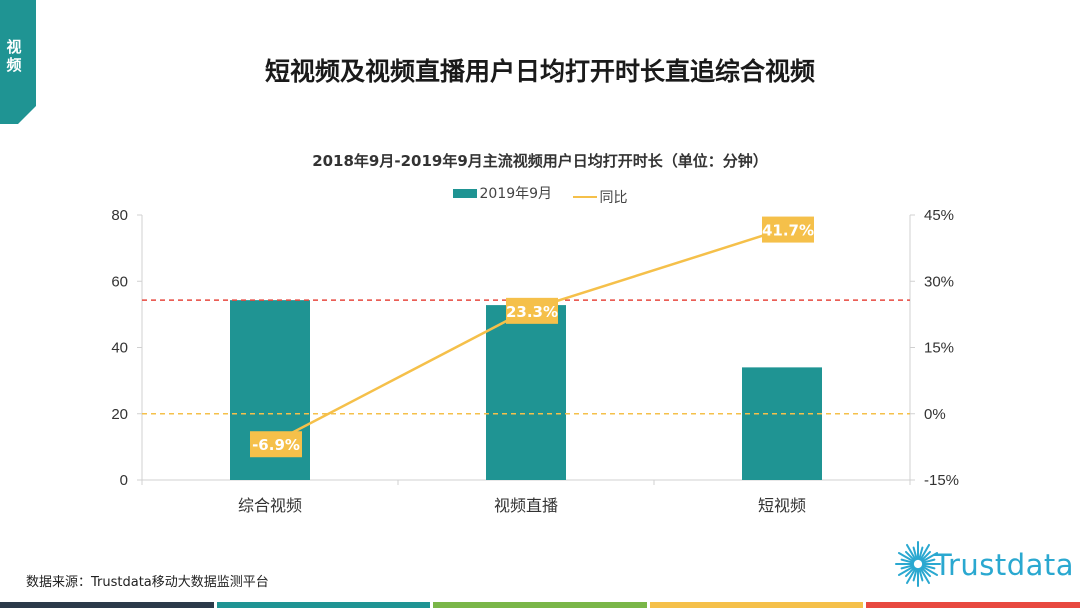 The height and width of the screenshot is (608, 1080). Describe the element at coordinates (516, 194) in the screenshot. I see `legend-bar-label: 2019年9月` at that location.